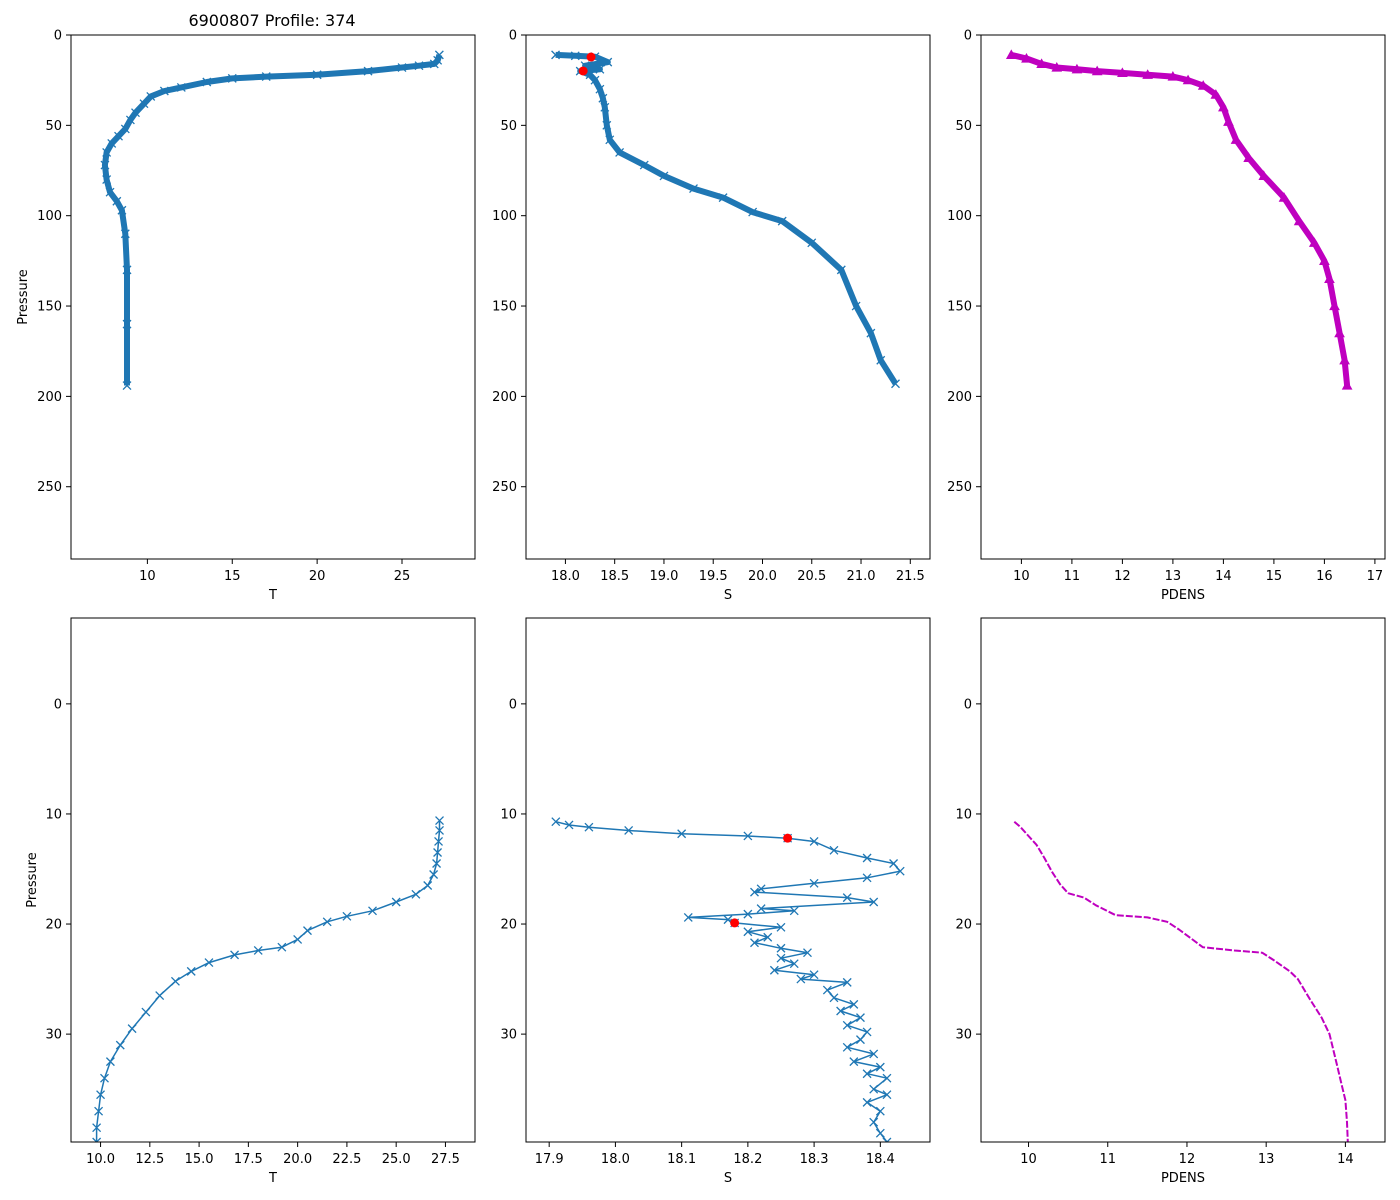 Image resolution: width=1400 pixels, height=1200 pixels. I want to click on x-tick-label: 20, so click(317, 576).